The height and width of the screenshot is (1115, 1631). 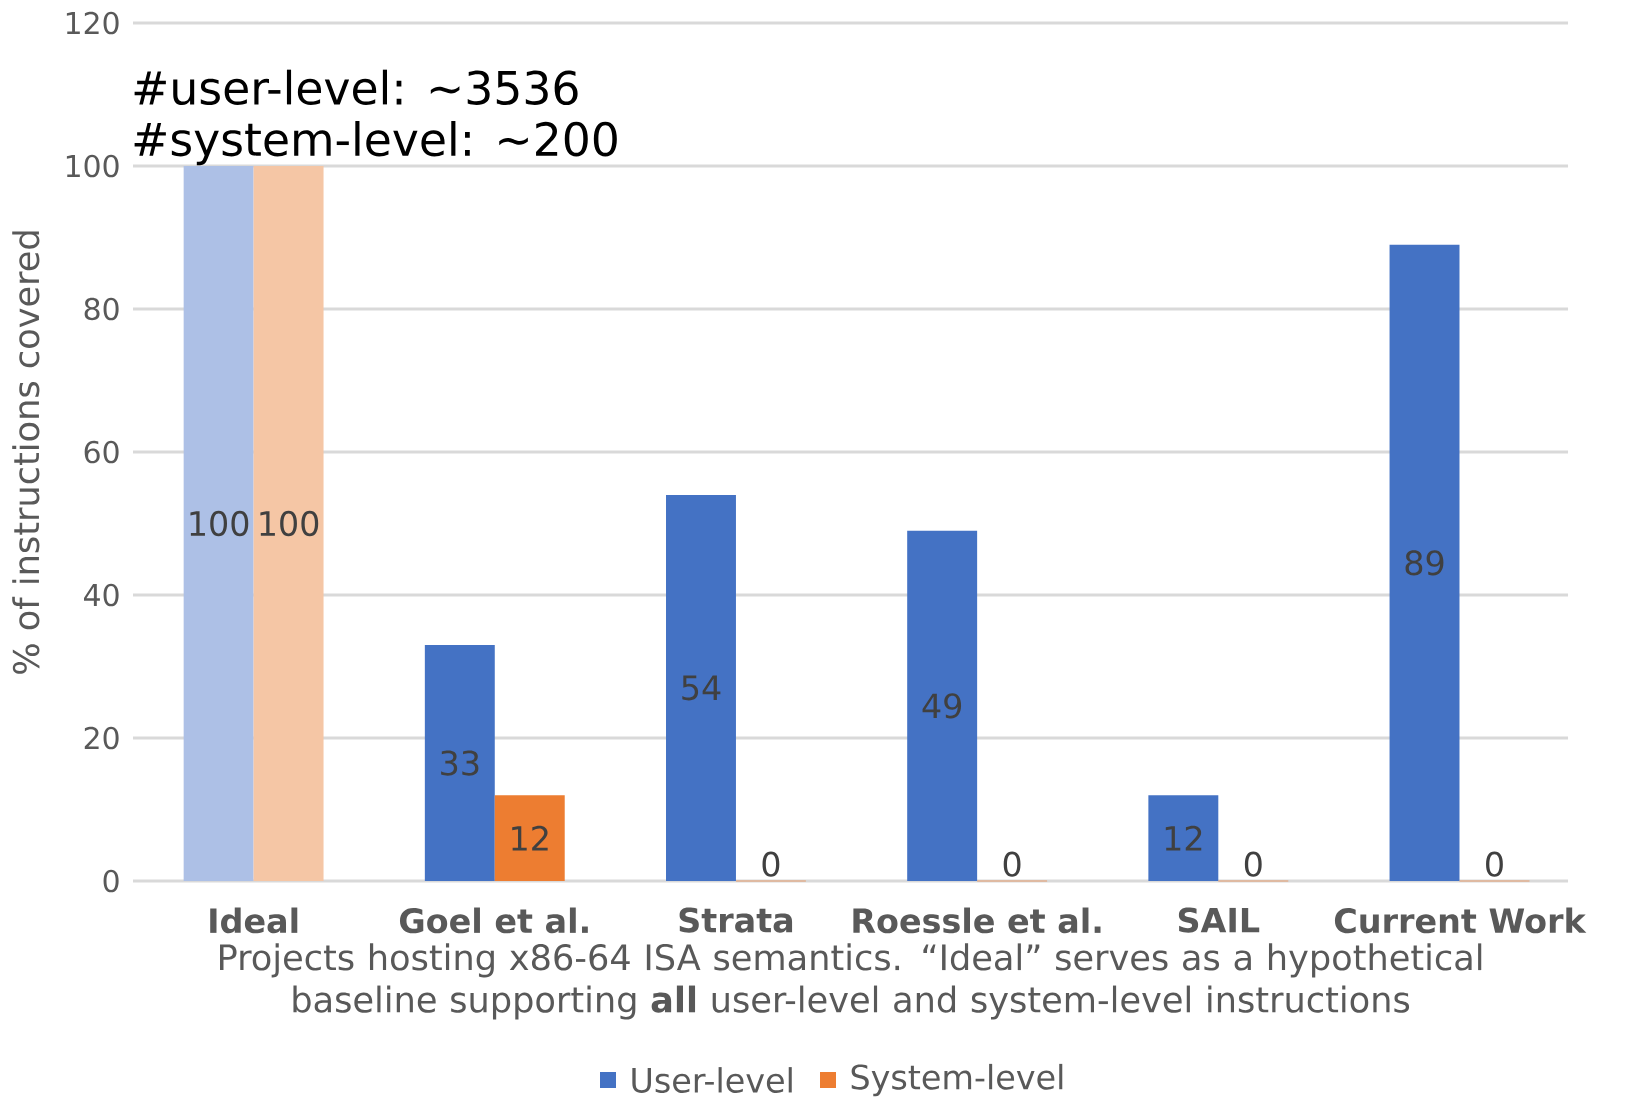 What do you see at coordinates (1460, 920) in the screenshot?
I see `x-tick-label: Current Work` at bounding box center [1460, 920].